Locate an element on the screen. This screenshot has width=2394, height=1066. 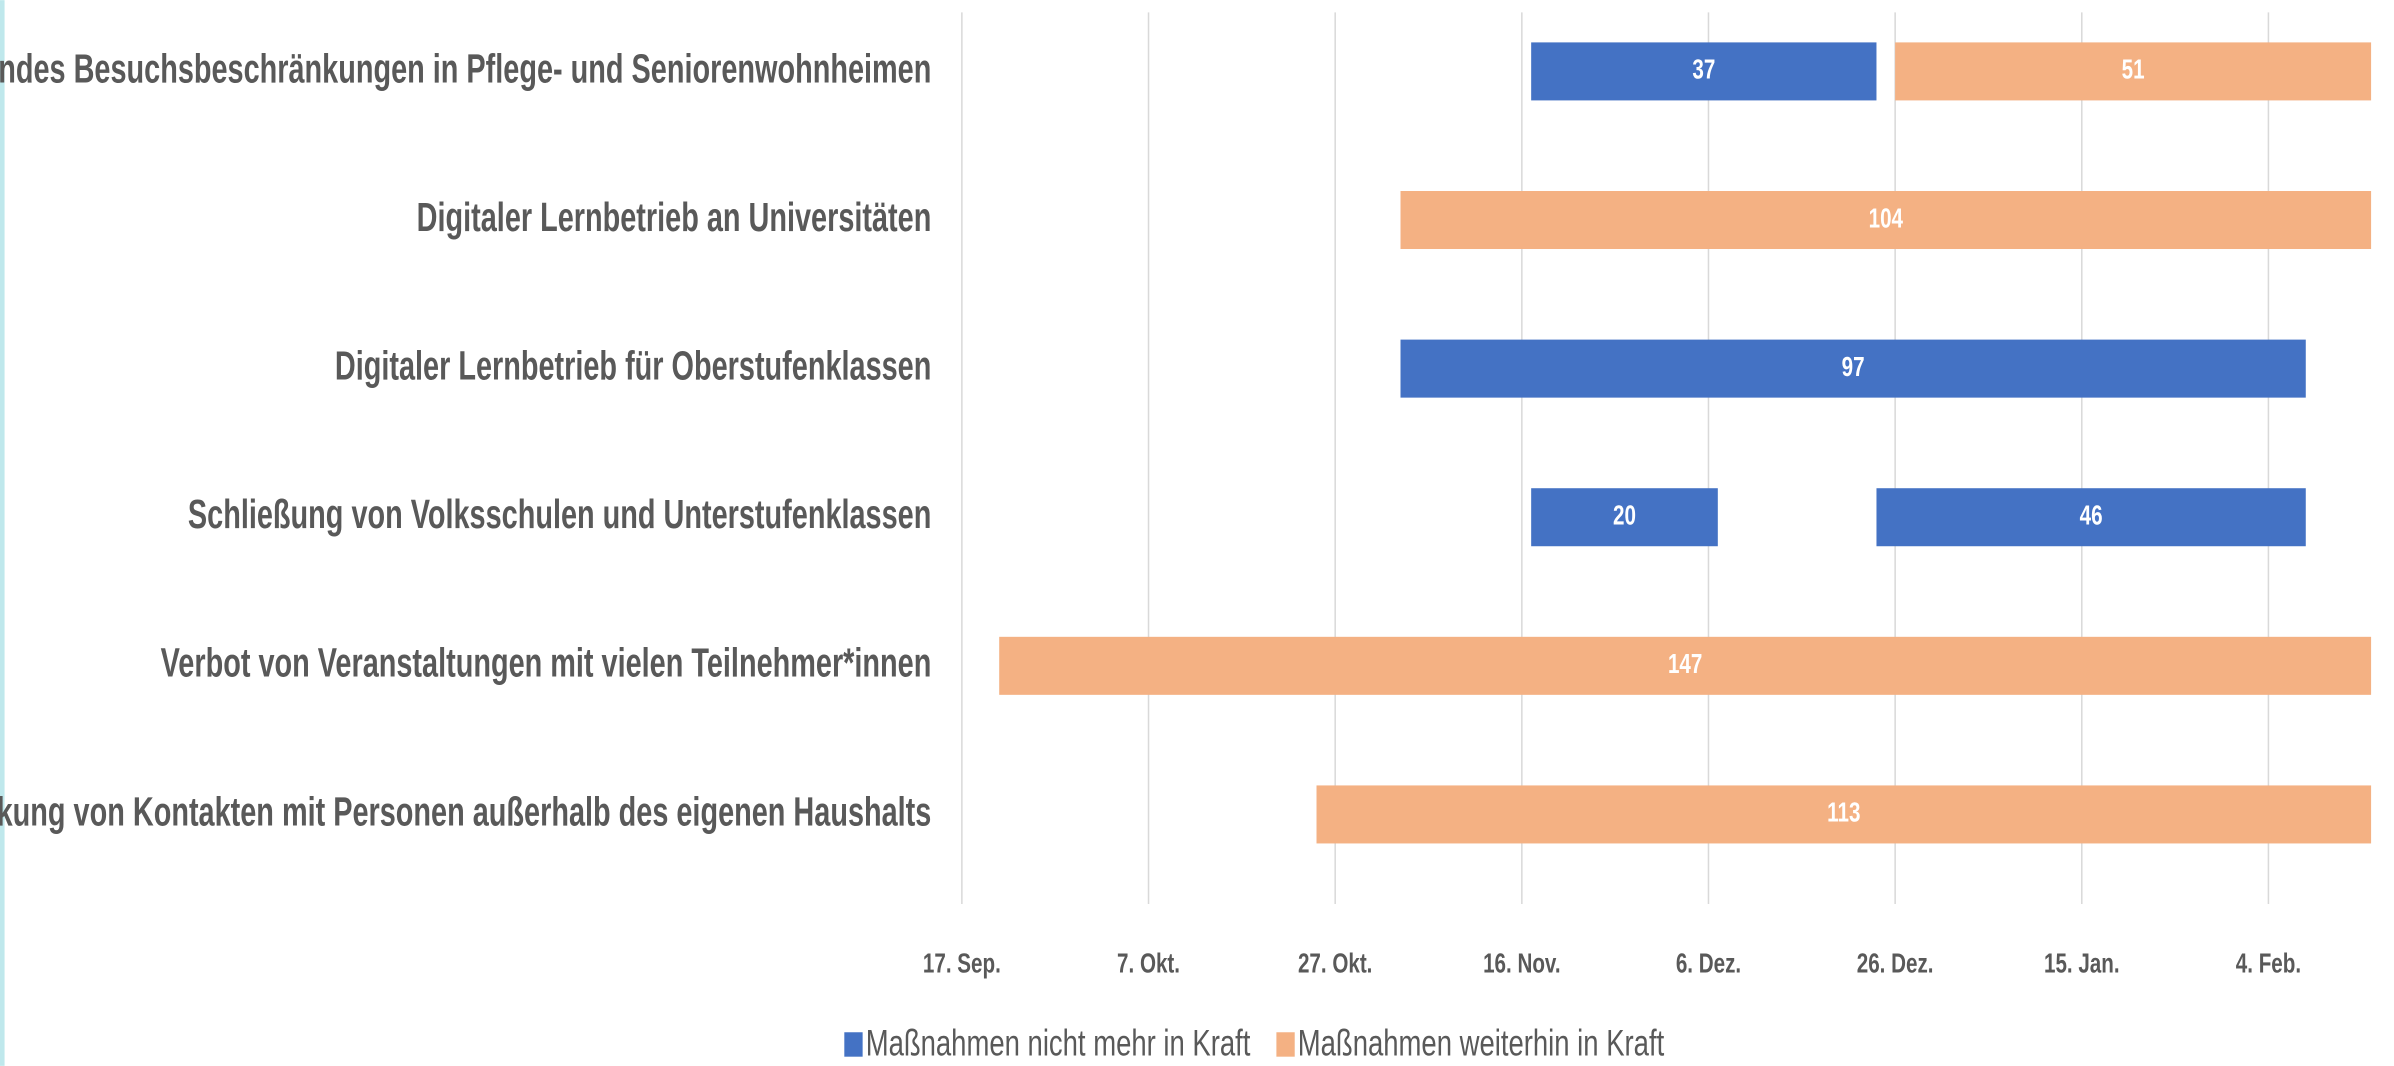
value-label: 113 is located at coordinates (1843, 813).